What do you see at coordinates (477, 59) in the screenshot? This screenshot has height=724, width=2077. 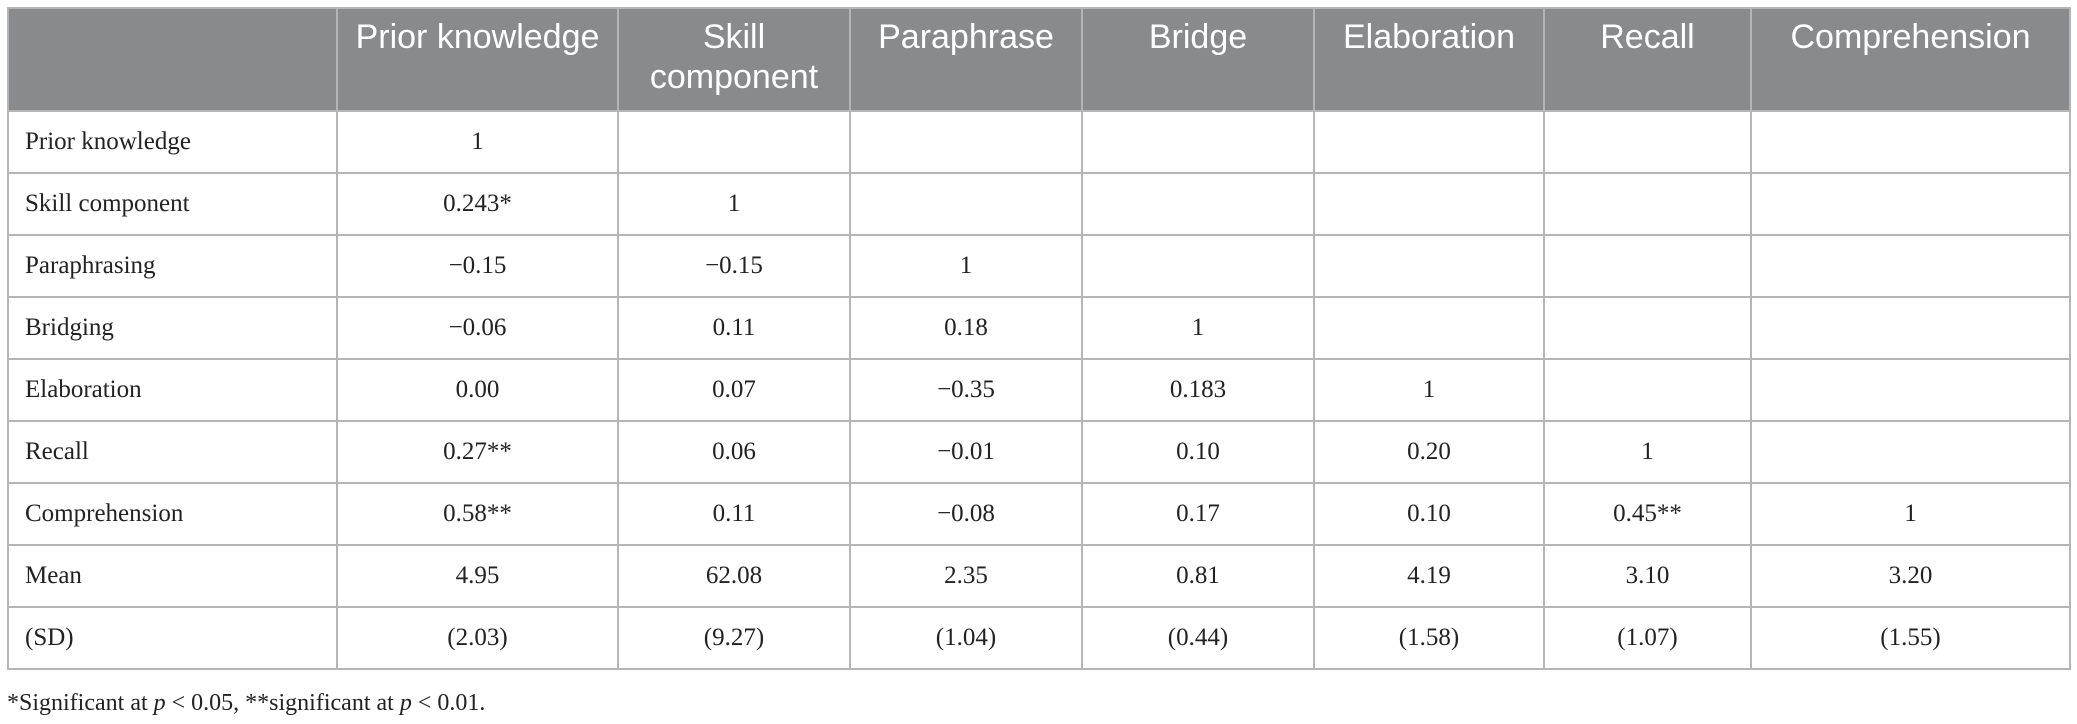 I see `header-cell: Prior knowledge` at bounding box center [477, 59].